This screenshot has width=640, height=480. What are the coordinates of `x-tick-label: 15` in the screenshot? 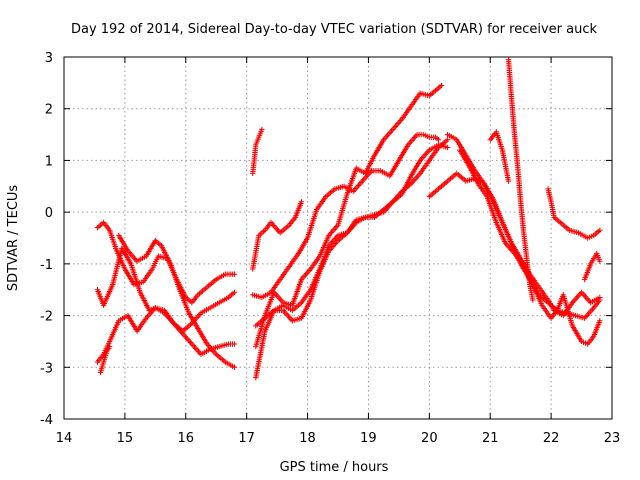 It's located at (125, 438).